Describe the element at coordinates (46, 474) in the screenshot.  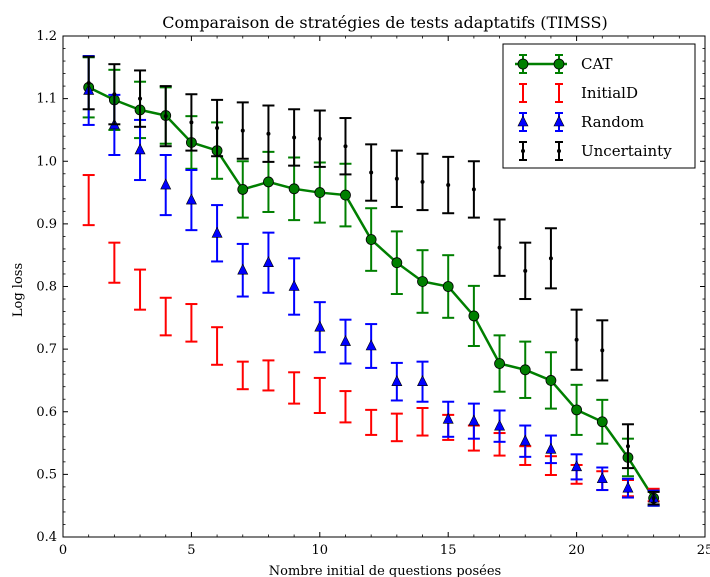
I see `y-tick-label: 0.5` at that location.